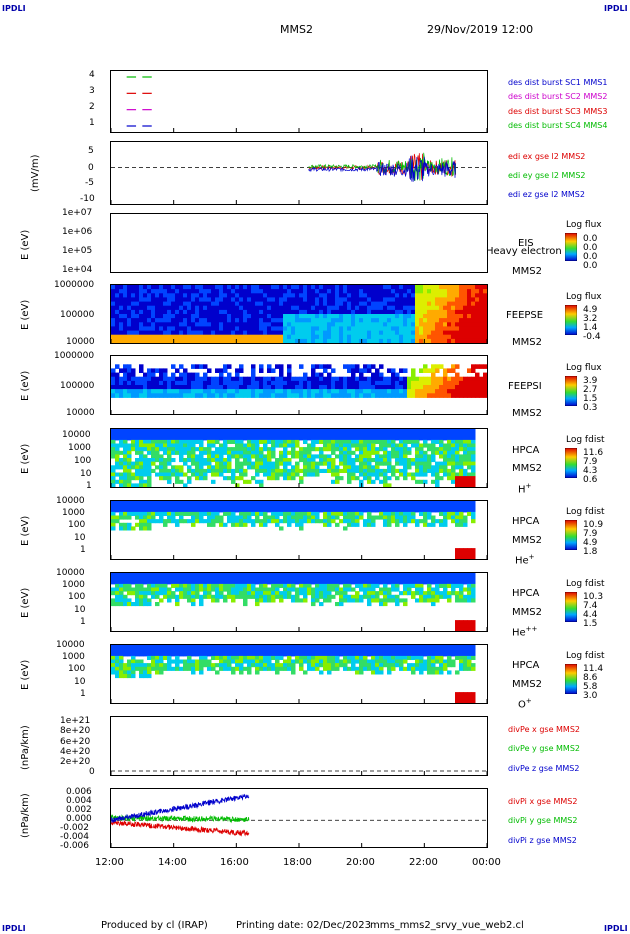  I want to click on logo-bottom-left: IPDLI, so click(14, 928).